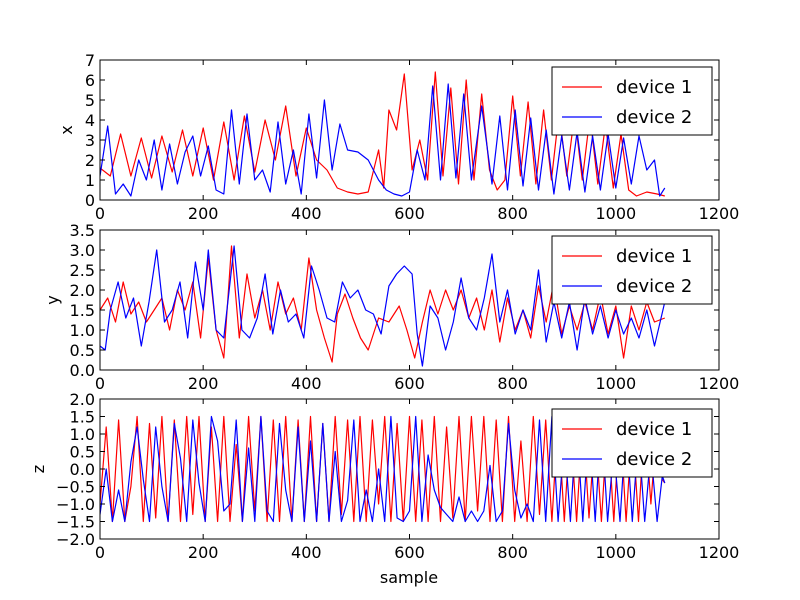  I want to click on y-tick-label: −0.5, so click(75, 487).